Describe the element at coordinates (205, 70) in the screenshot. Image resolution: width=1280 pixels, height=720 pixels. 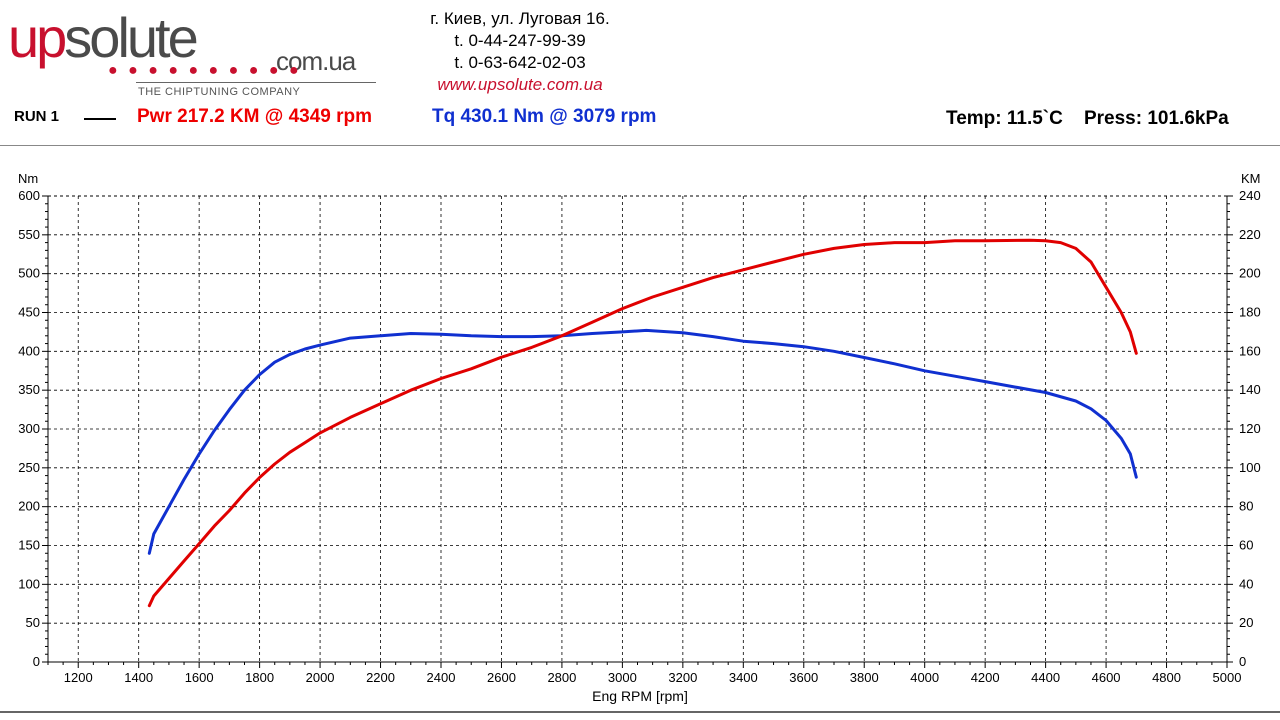
I see `logo-dots: ● ● ● ● ● ● ● ● ● ●` at that location.